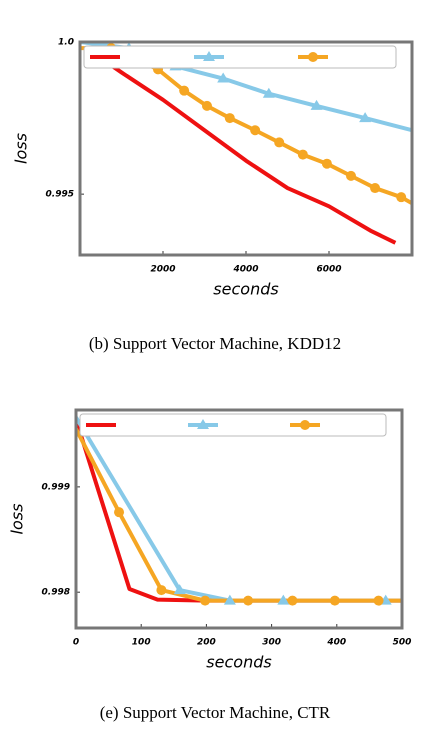 The height and width of the screenshot is (748, 430). Describe the element at coordinates (271, 643) in the screenshot. I see `x-tick-label: 300` at that location.